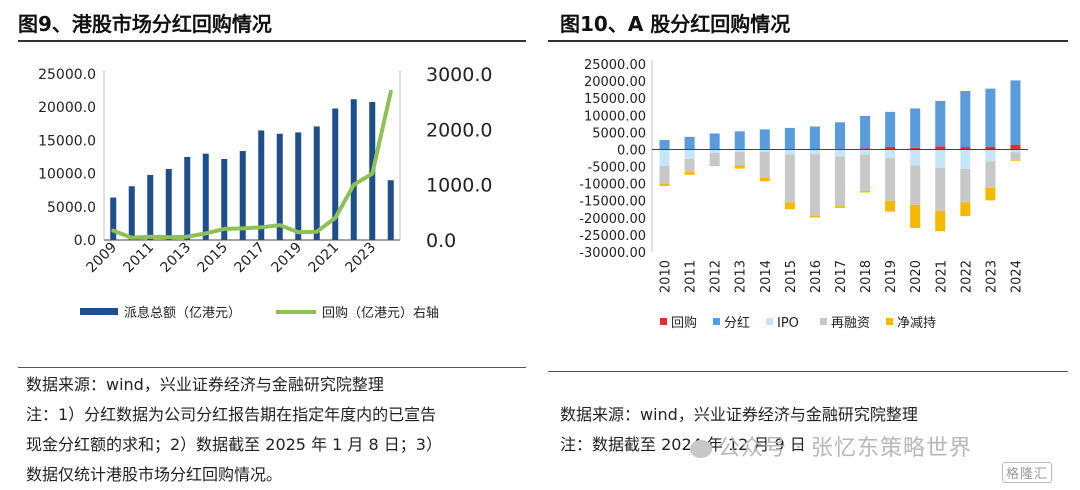 The width and height of the screenshot is (1080, 490). Describe the element at coordinates (612, 253) in the screenshot. I see `y-tick-label: -30000.00` at that location.